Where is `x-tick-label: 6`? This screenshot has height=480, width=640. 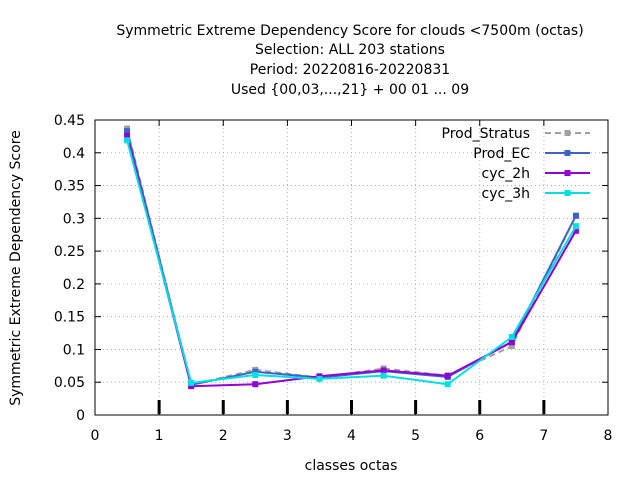 x-tick-label: 6 is located at coordinates (479, 436).